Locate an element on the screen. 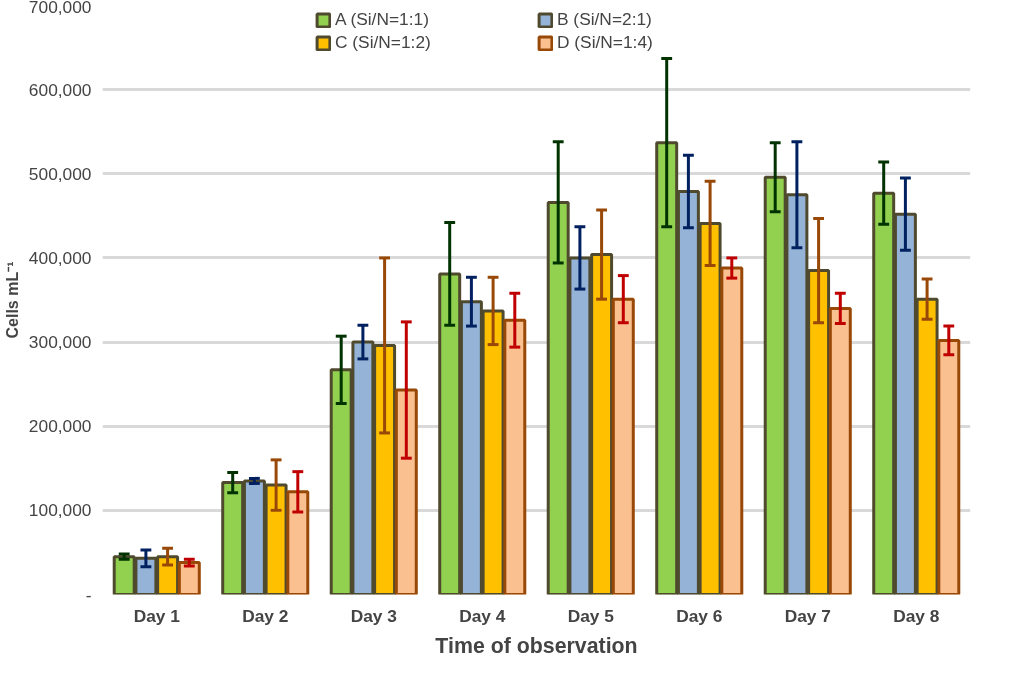 The height and width of the screenshot is (674, 1027). x-tick-label: Day 2 is located at coordinates (265, 615).